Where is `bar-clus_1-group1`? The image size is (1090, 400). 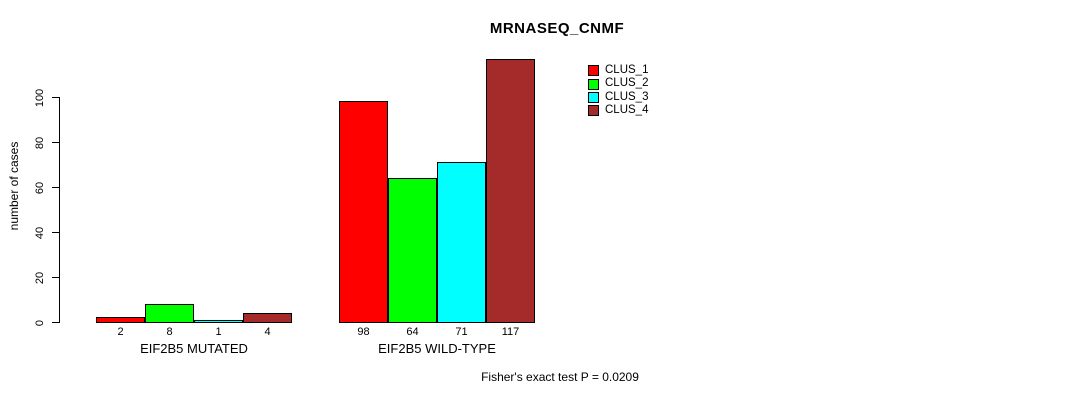 bar-clus_1-group1 is located at coordinates (120, 320).